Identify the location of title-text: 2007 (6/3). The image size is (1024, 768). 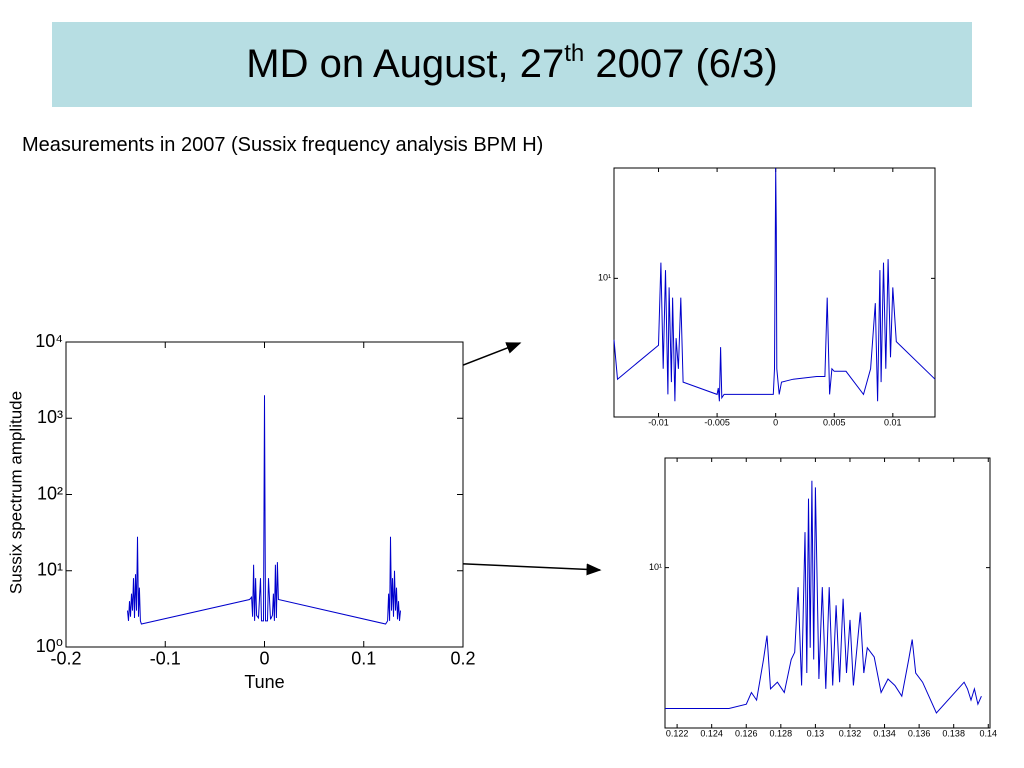
(681, 64).